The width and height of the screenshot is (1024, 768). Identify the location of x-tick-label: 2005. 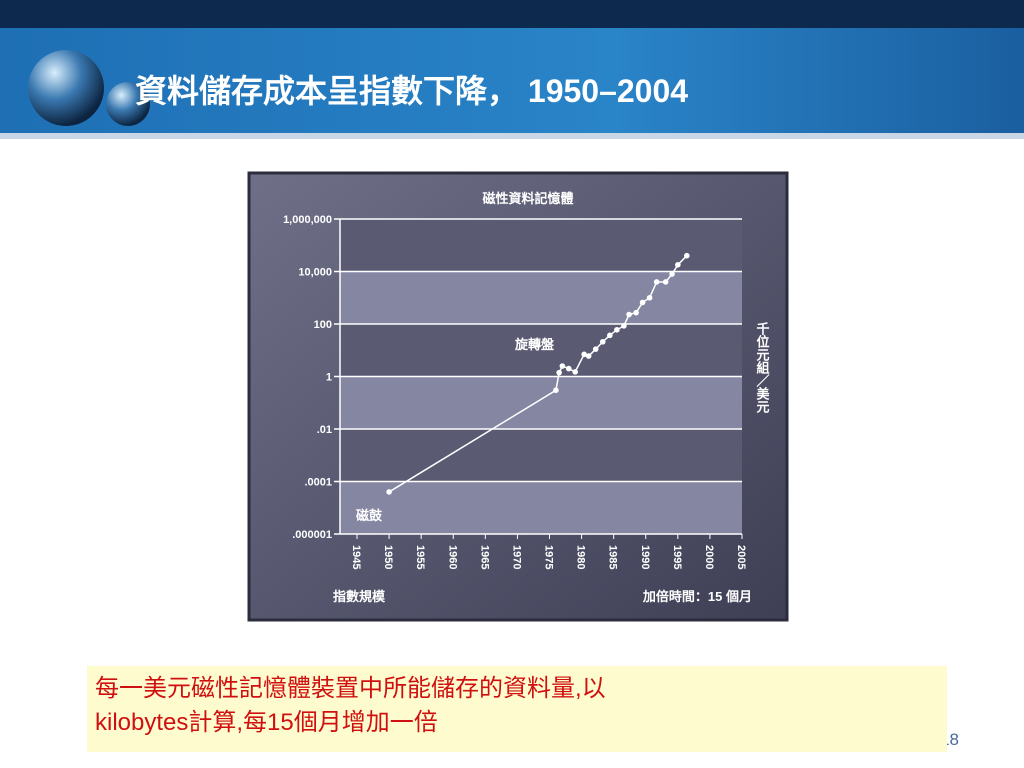
(741, 557).